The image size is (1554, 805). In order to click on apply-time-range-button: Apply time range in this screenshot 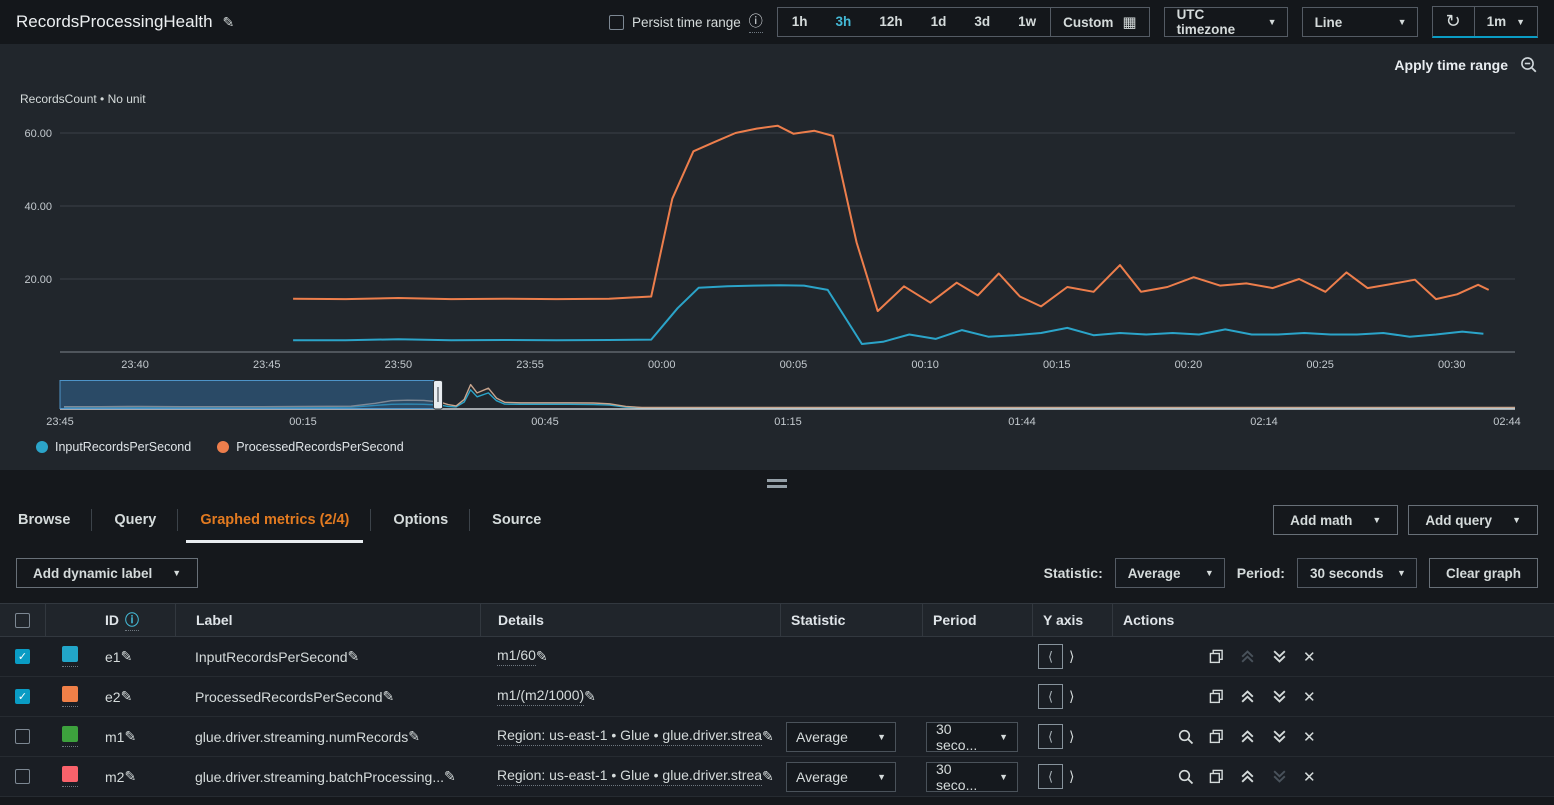, I will do `click(1451, 65)`.